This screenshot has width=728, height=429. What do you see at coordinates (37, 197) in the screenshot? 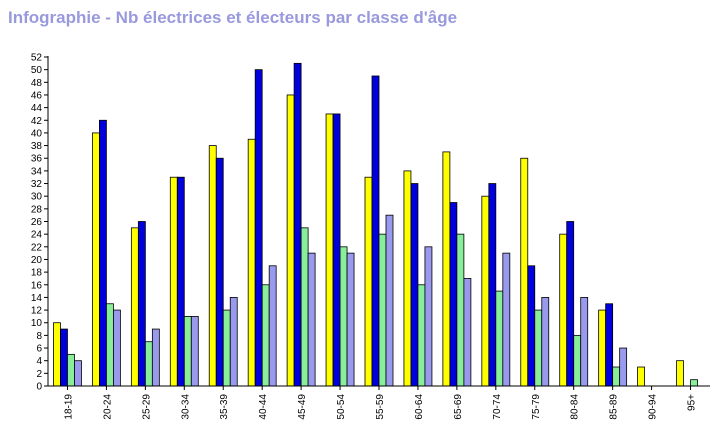
I see `y-tick-label: 30` at bounding box center [37, 197].